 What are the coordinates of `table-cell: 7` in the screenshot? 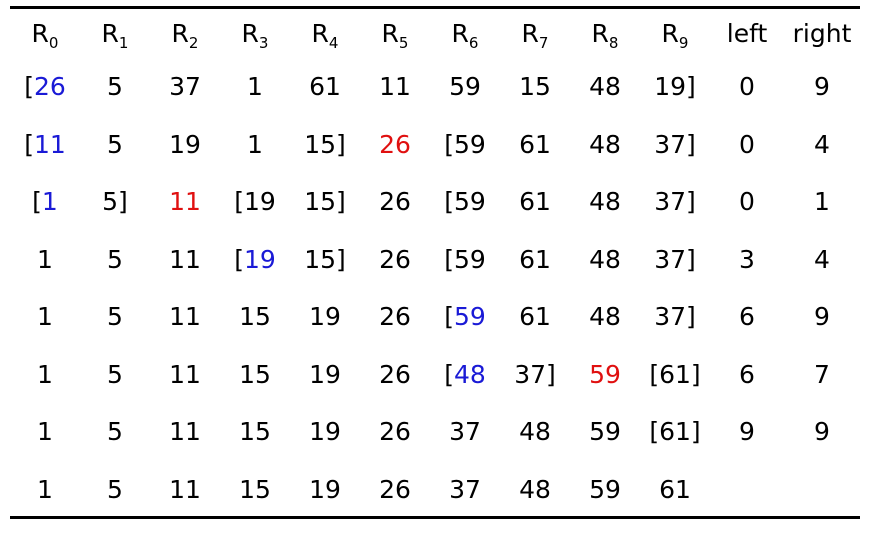 It's located at (822, 375).